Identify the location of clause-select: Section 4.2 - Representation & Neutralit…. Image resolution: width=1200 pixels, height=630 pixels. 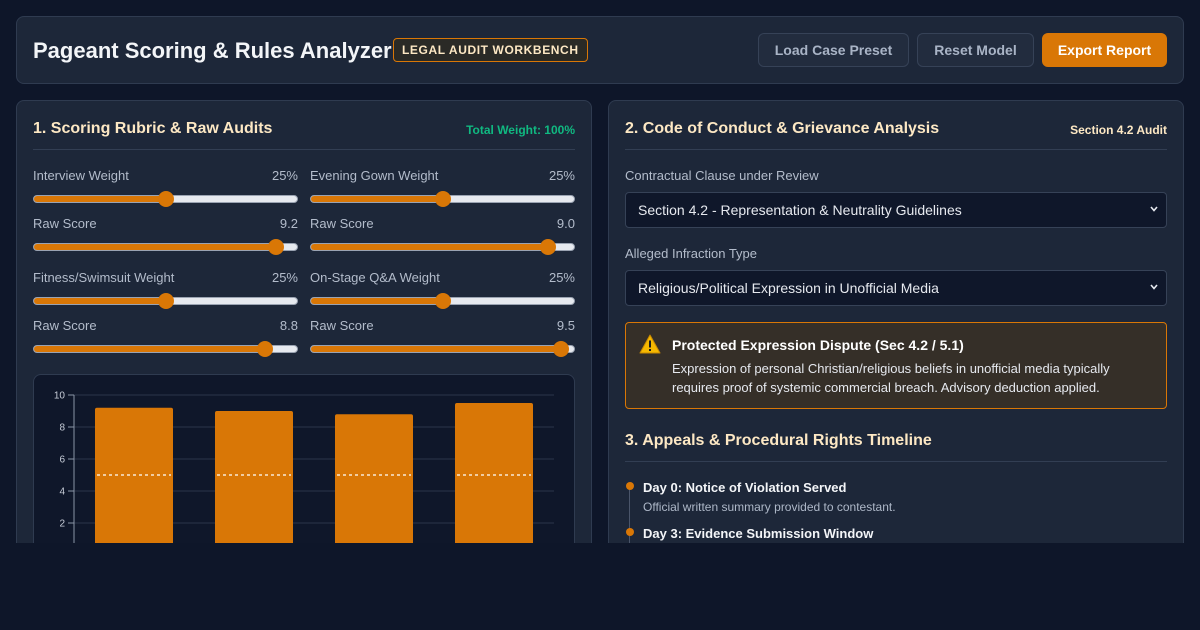
(896, 210).